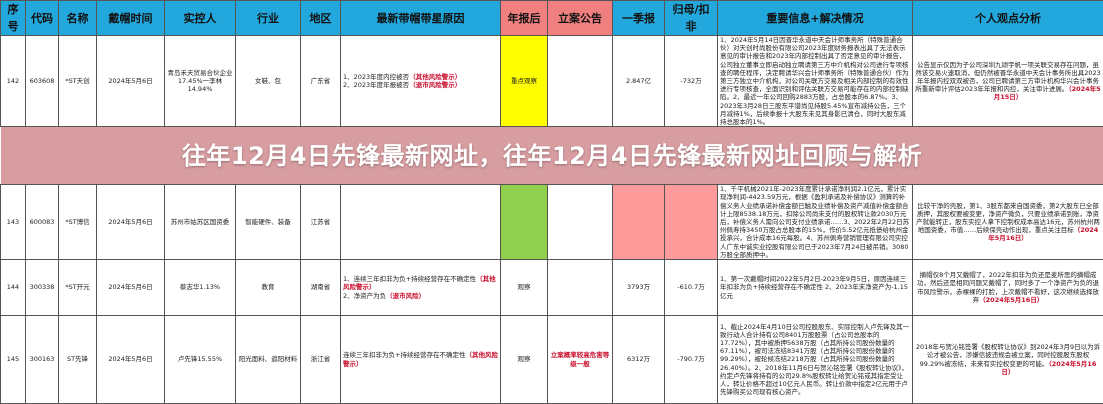  Describe the element at coordinates (131, 18) in the screenshot. I see `header-date: 戴帽时间` at that location.